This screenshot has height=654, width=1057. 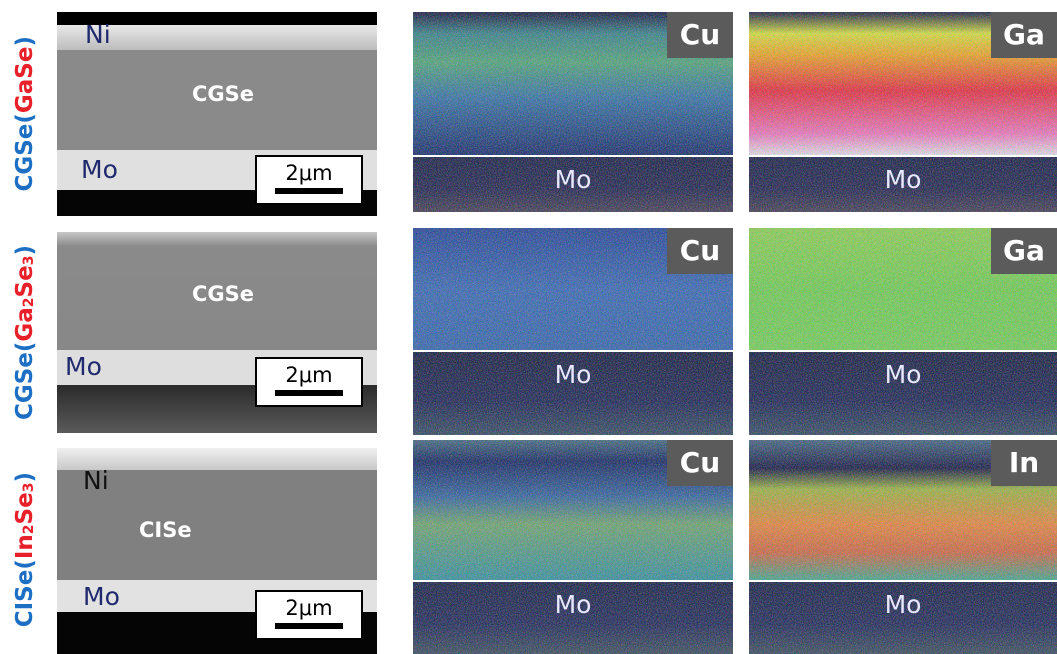 What do you see at coordinates (165, 530) in the screenshot?
I see `layer-label: CISe` at bounding box center [165, 530].